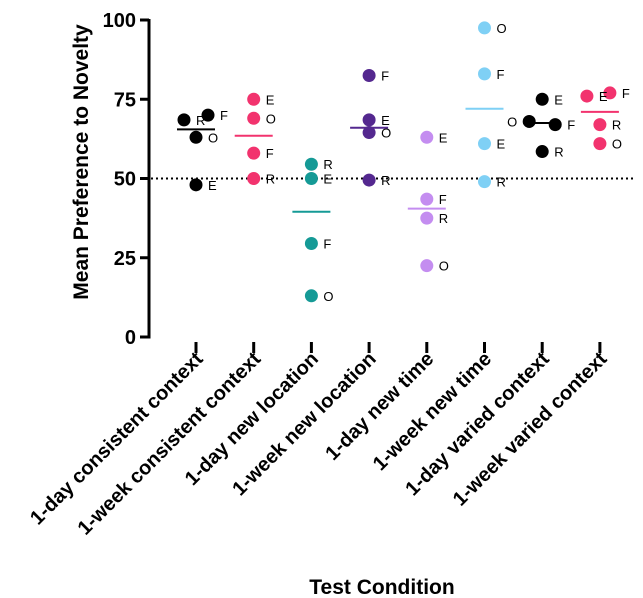 Image resolution: width=643 pixels, height=598 pixels. What do you see at coordinates (125, 259) in the screenshot?
I see `y-tick-label: 25` at bounding box center [125, 259].